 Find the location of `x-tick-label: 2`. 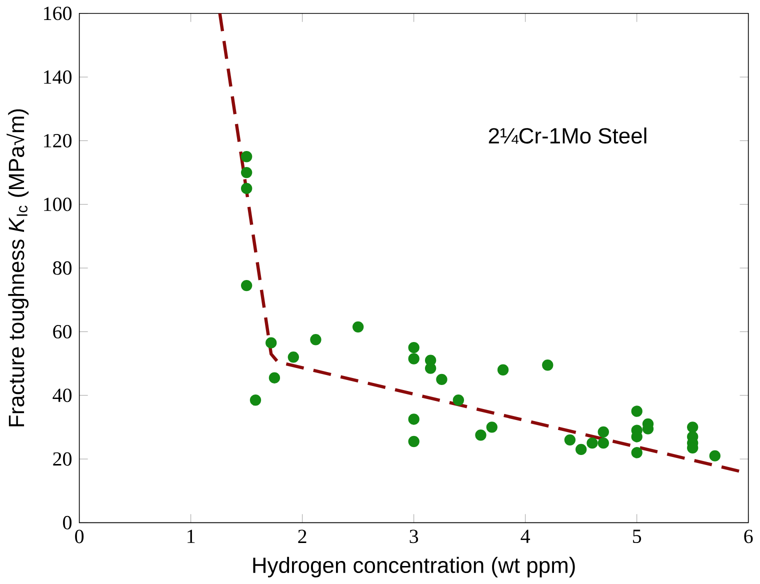

x-tick-label: 2 is located at coordinates (302, 536).